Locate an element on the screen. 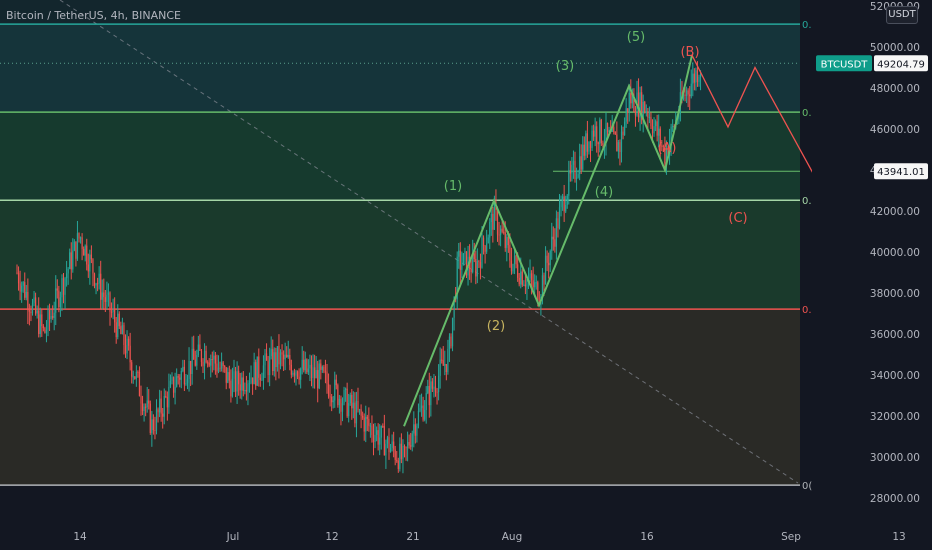 The height and width of the screenshot is (550, 932). price-tick-label: 38000.00 is located at coordinates (895, 294).